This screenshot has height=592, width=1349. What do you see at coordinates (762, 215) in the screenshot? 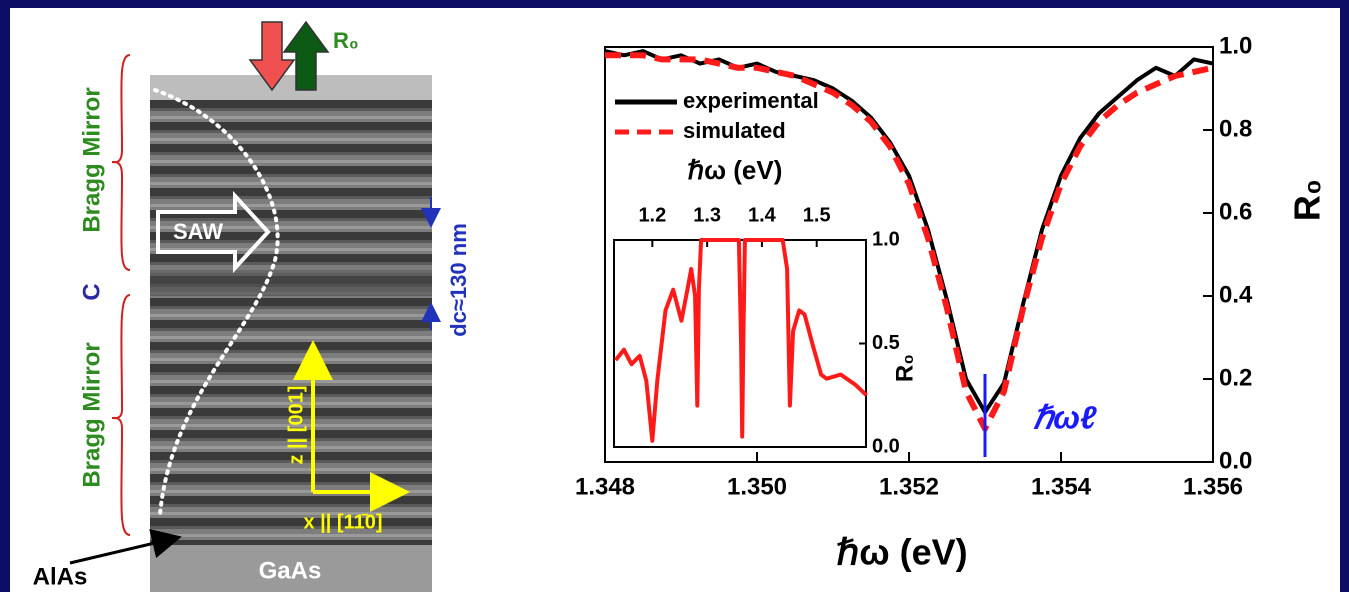
I see `x-tick-label: 1.4` at bounding box center [762, 215].